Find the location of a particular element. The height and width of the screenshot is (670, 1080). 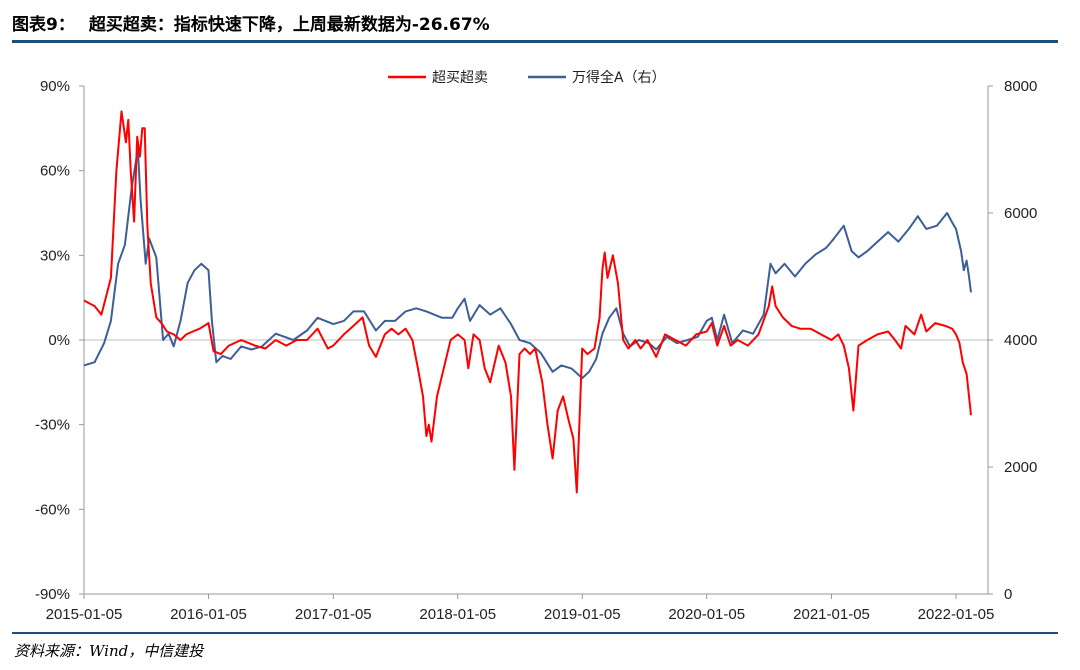

source-note: 资料来源：Wind，中信建投 is located at coordinates (109, 651).